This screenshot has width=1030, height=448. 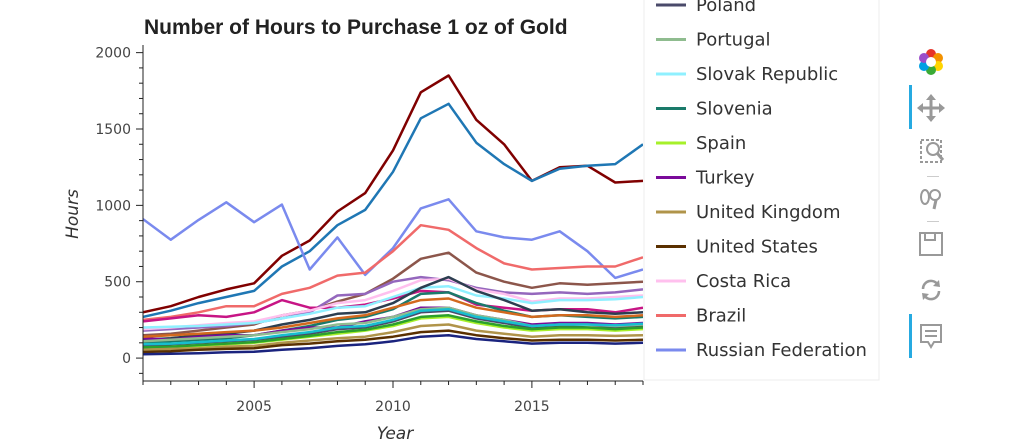 I want to click on legend-item: Spain, so click(x=701, y=143).